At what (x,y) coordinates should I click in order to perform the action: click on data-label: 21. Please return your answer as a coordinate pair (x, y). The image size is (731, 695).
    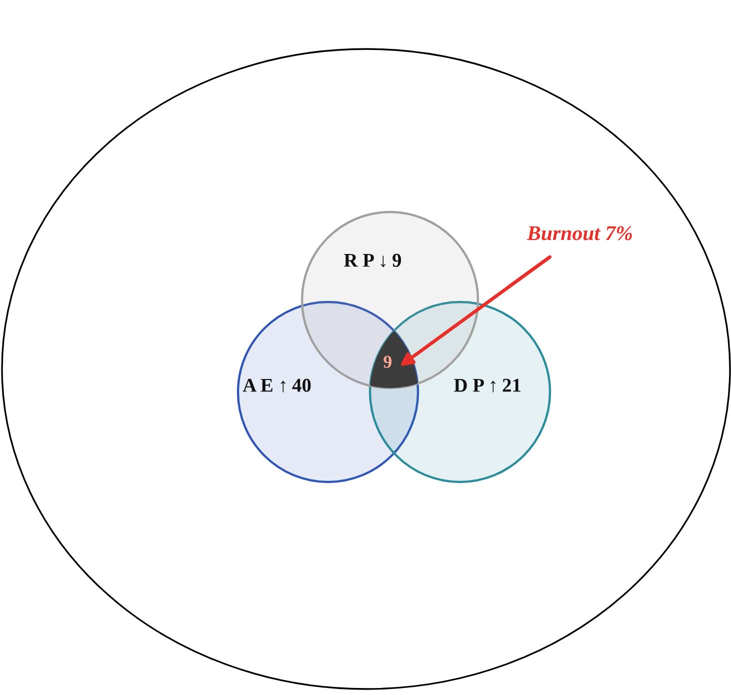
    Looking at the image, I should click on (511, 385).